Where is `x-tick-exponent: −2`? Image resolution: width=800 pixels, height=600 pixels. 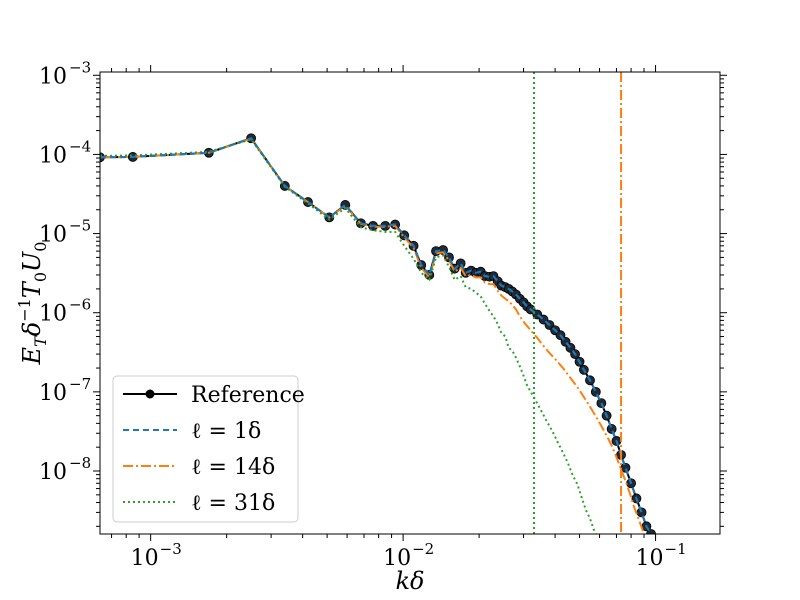
x-tick-exponent: −2 is located at coordinates (423, 549).